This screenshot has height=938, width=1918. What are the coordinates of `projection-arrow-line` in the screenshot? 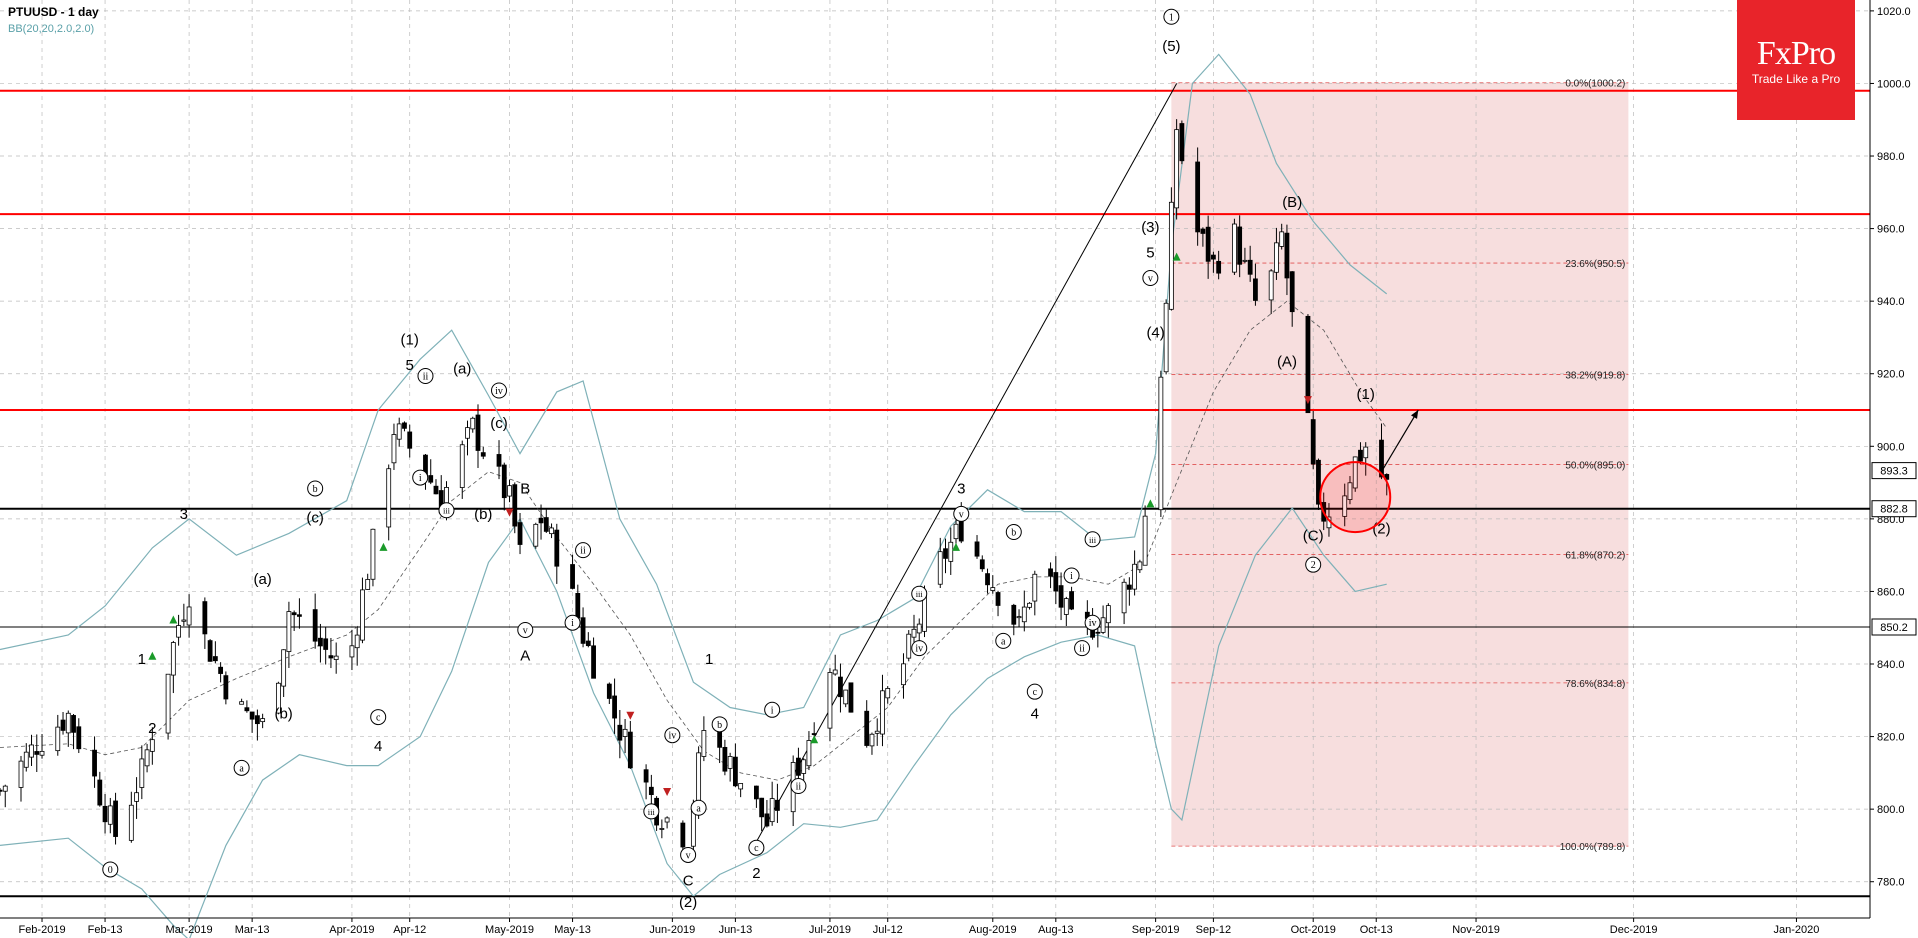 It's located at (1399, 441).